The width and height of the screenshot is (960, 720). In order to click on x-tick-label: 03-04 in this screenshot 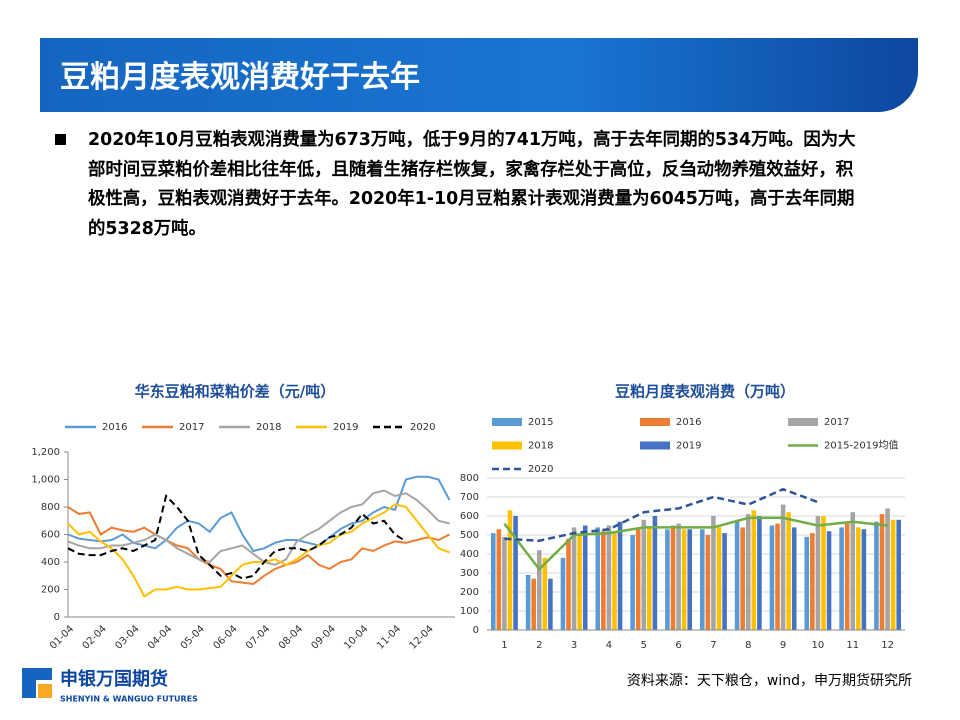, I will do `click(127, 637)`.